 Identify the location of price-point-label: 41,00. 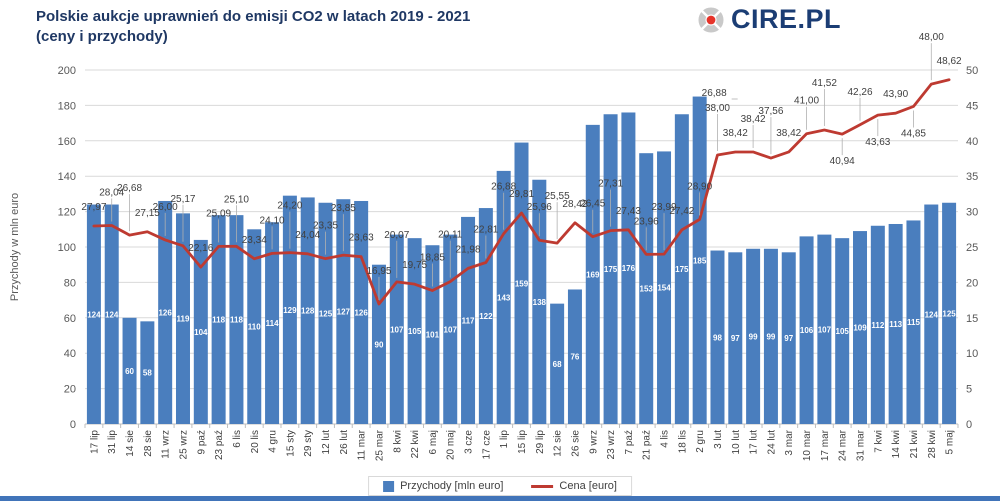
(806, 101).